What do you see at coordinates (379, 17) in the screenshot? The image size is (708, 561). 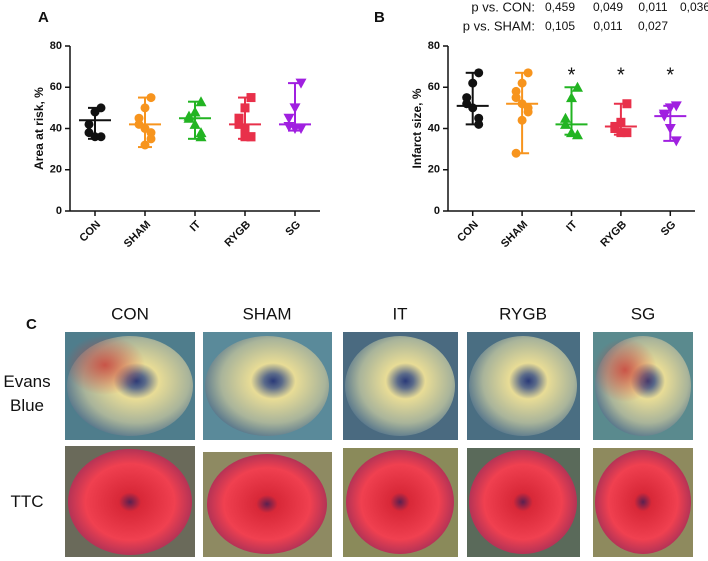 I see `panel-label: B` at bounding box center [379, 17].